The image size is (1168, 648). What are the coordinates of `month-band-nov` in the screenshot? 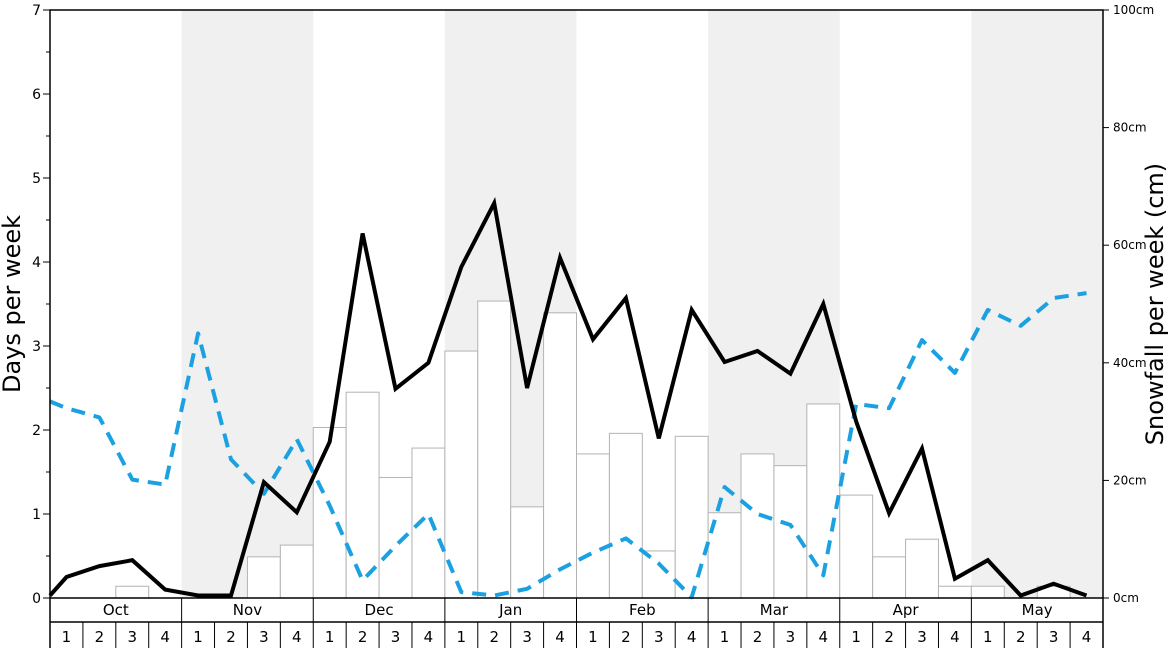 It's located at (247, 304).